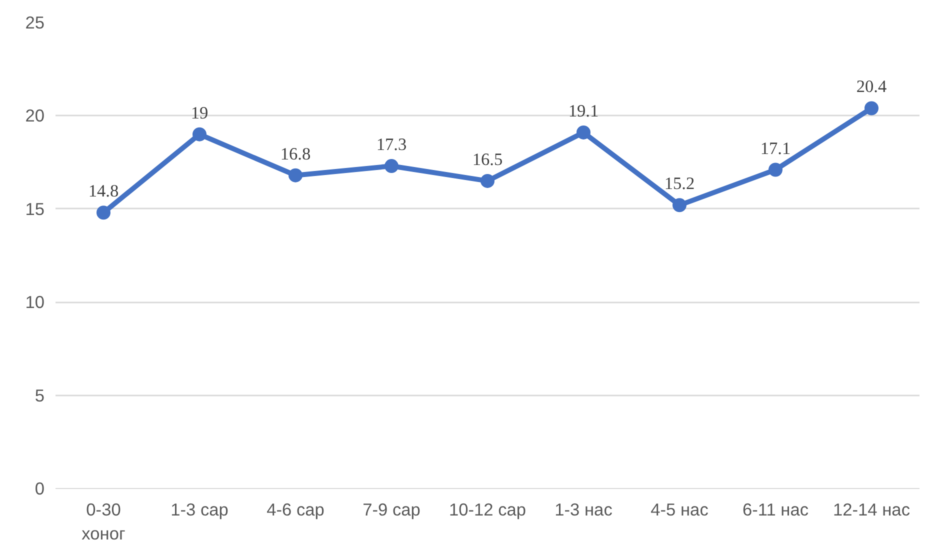 This screenshot has width=929, height=548. I want to click on x-tick-label: 4-6 сар, so click(295, 510).